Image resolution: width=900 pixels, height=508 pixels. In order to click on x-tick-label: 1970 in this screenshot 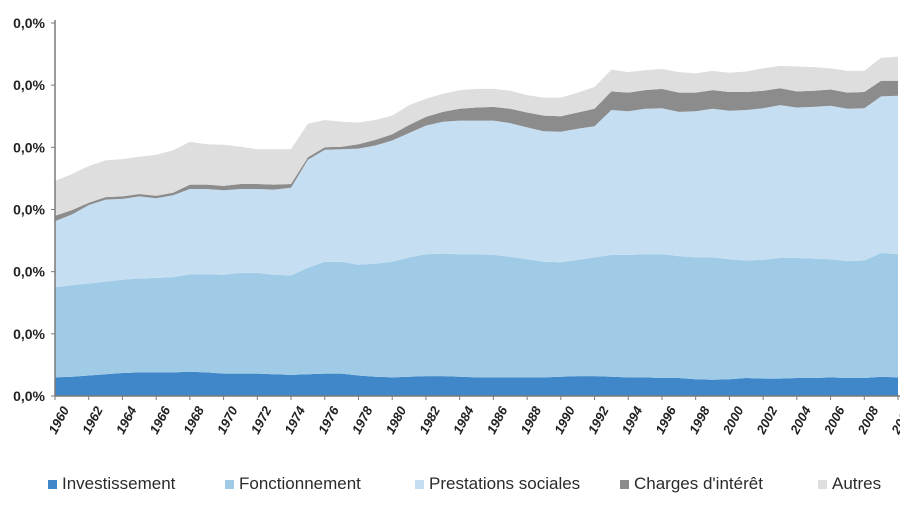, I will do `click(227, 419)`.